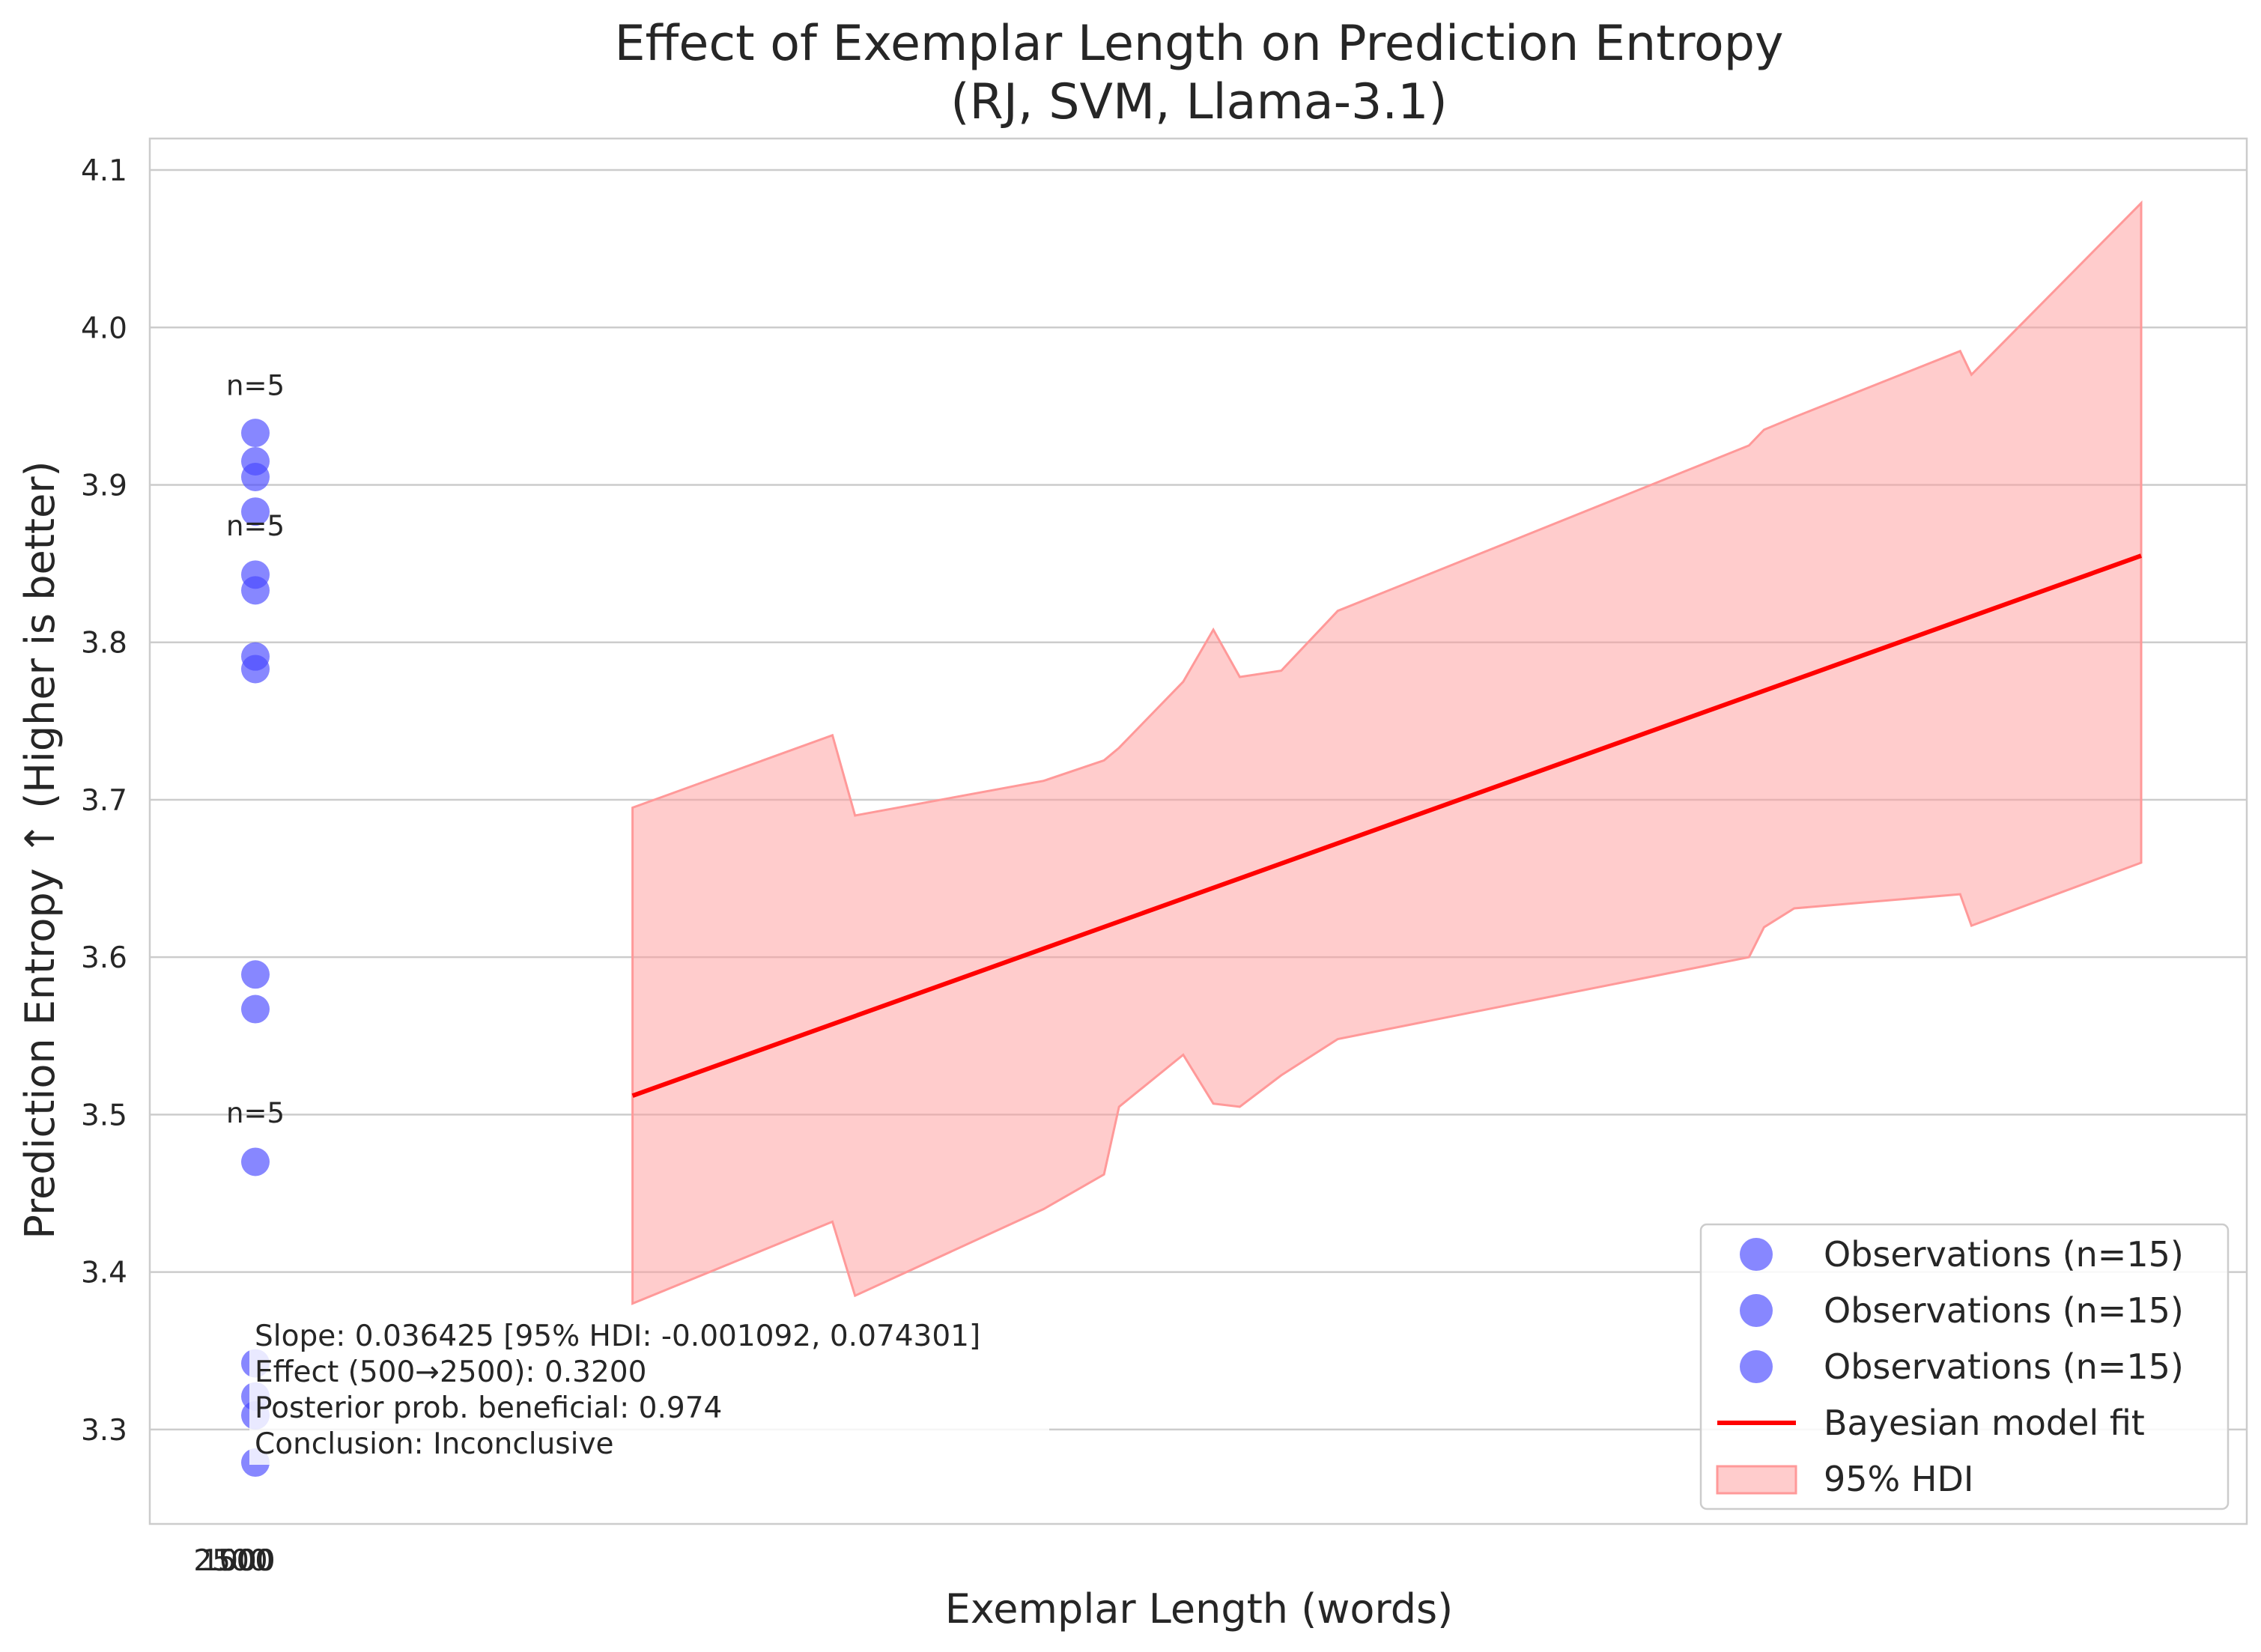 This screenshot has width=2261, height=1652. Describe the element at coordinates (1199, 102) in the screenshot. I see `chart-subtitle: (RJ, SVM, Llama-3.1)` at that location.